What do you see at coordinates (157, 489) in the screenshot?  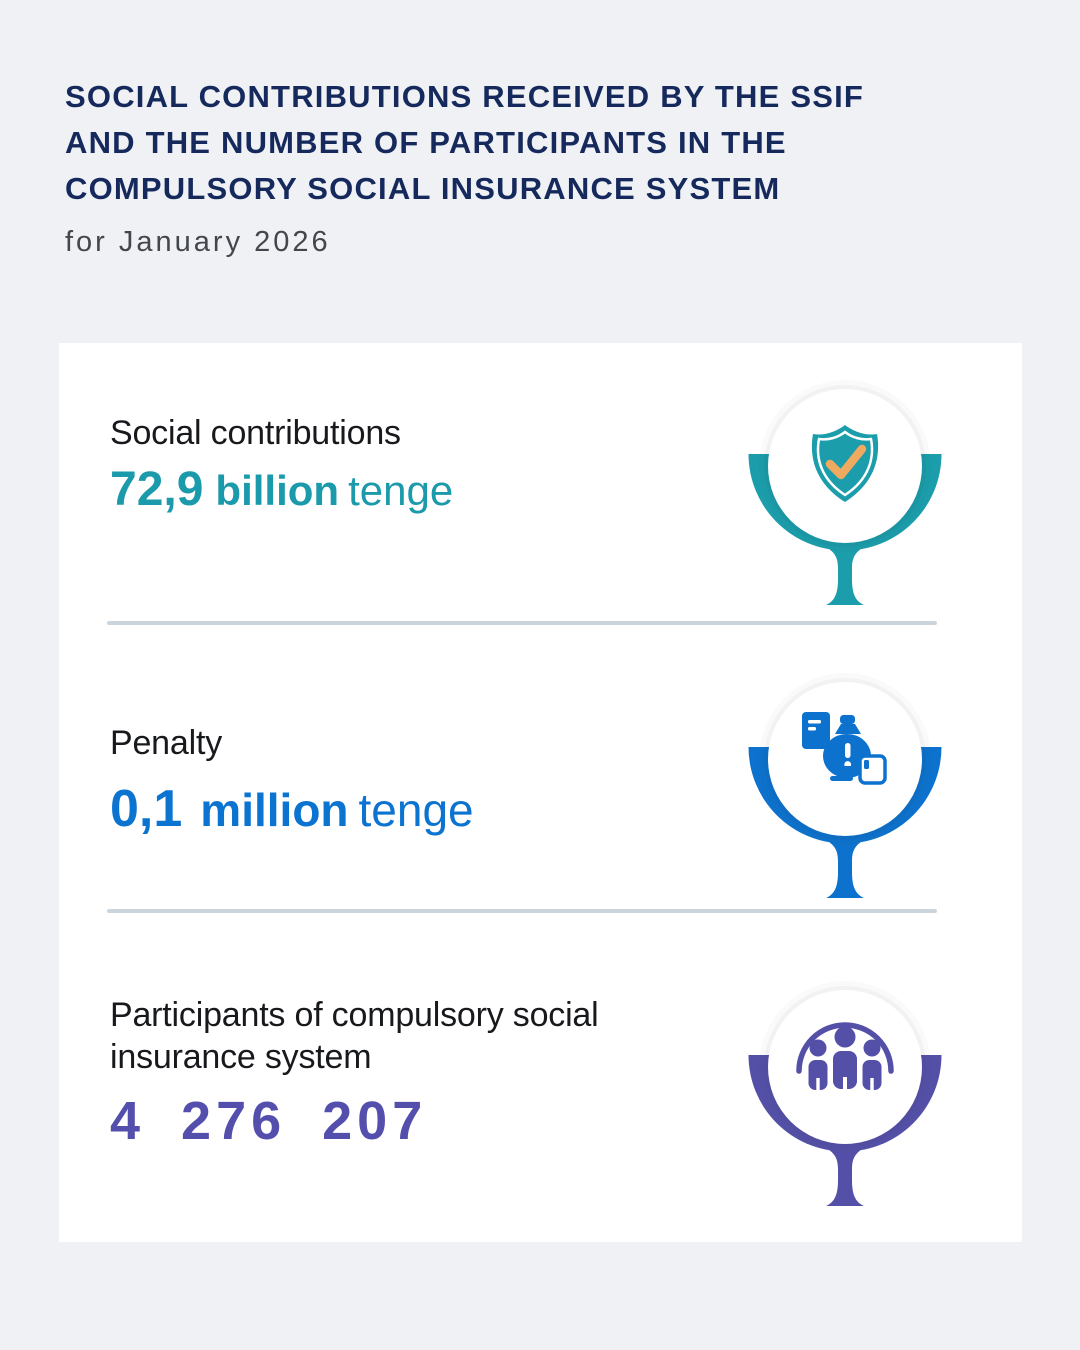 I see `stat-number: 72,9` at bounding box center [157, 489].